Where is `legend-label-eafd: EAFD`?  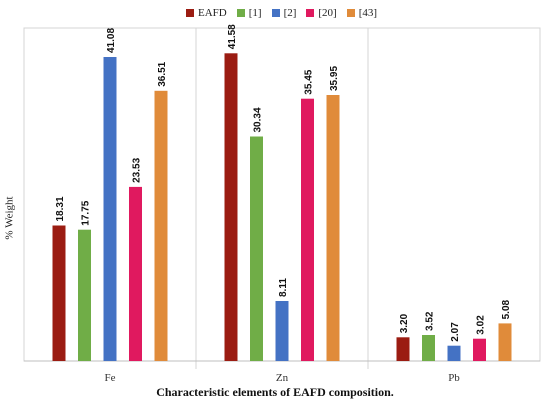
legend-label-eafd: EAFD is located at coordinates (212, 13).